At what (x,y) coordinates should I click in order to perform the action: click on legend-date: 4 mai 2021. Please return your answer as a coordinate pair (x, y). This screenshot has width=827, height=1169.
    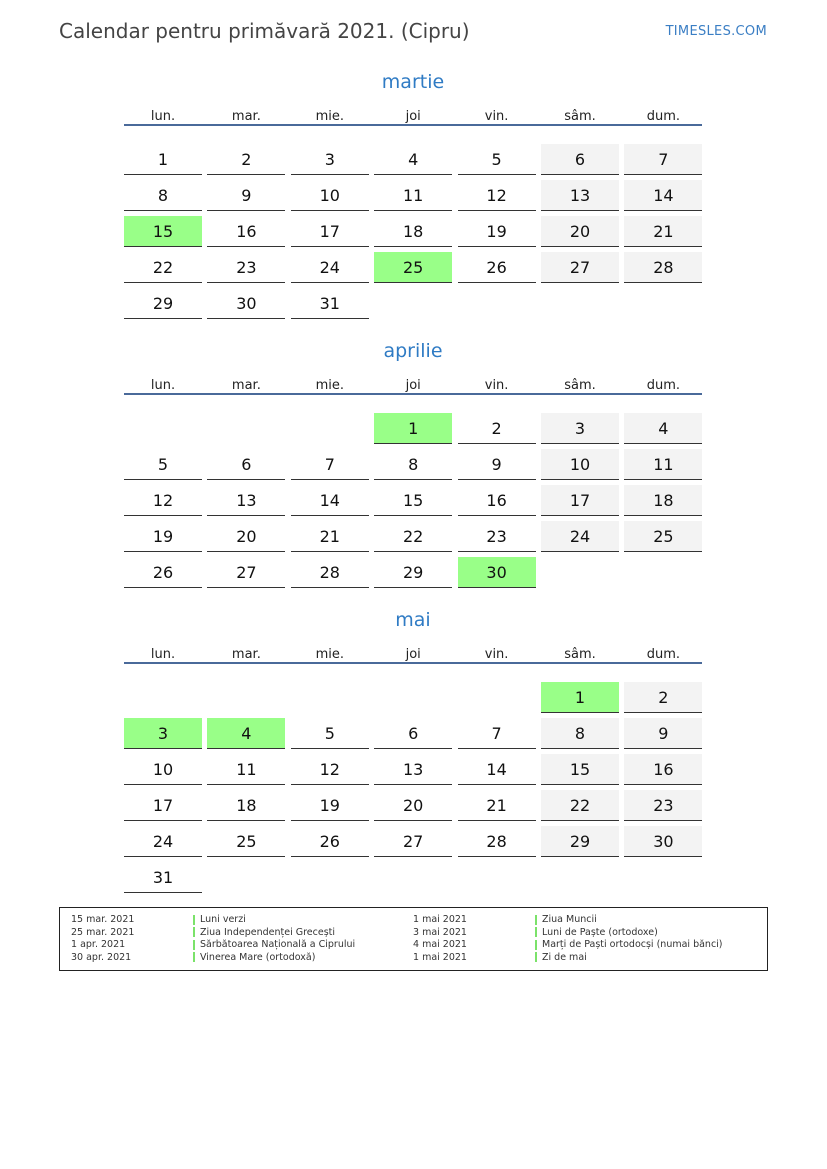
    Looking at the image, I should click on (440, 944).